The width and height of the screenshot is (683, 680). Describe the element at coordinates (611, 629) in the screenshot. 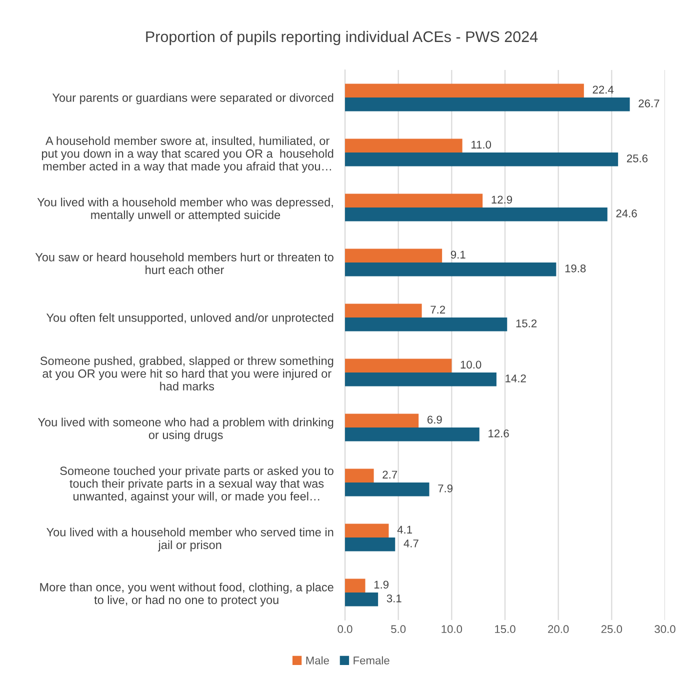

I see `x-tick-label: 25.0` at that location.